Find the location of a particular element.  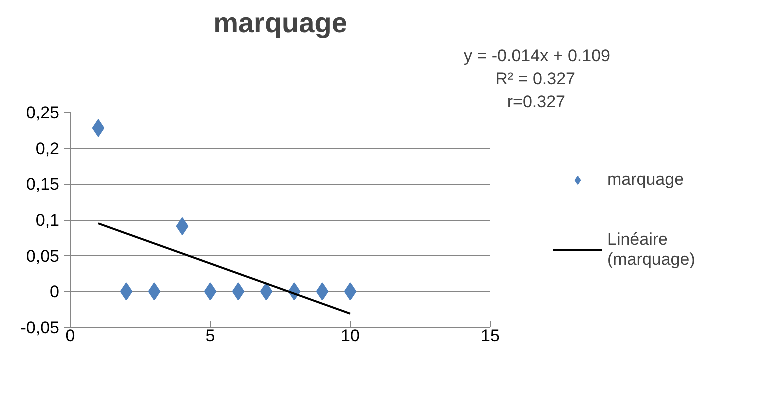

y-tick-label: 0,2 is located at coordinates (48, 148).